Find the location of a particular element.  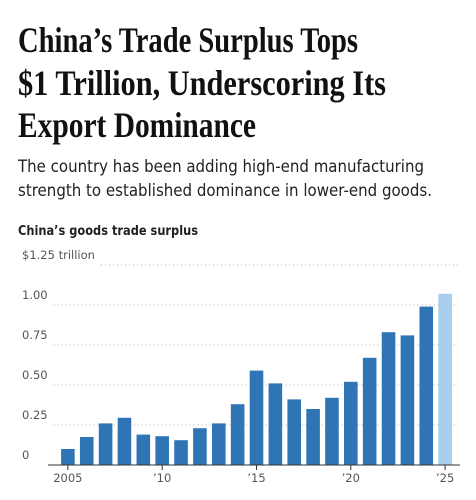

y-tick-label: 1.00 is located at coordinates (35, 295).